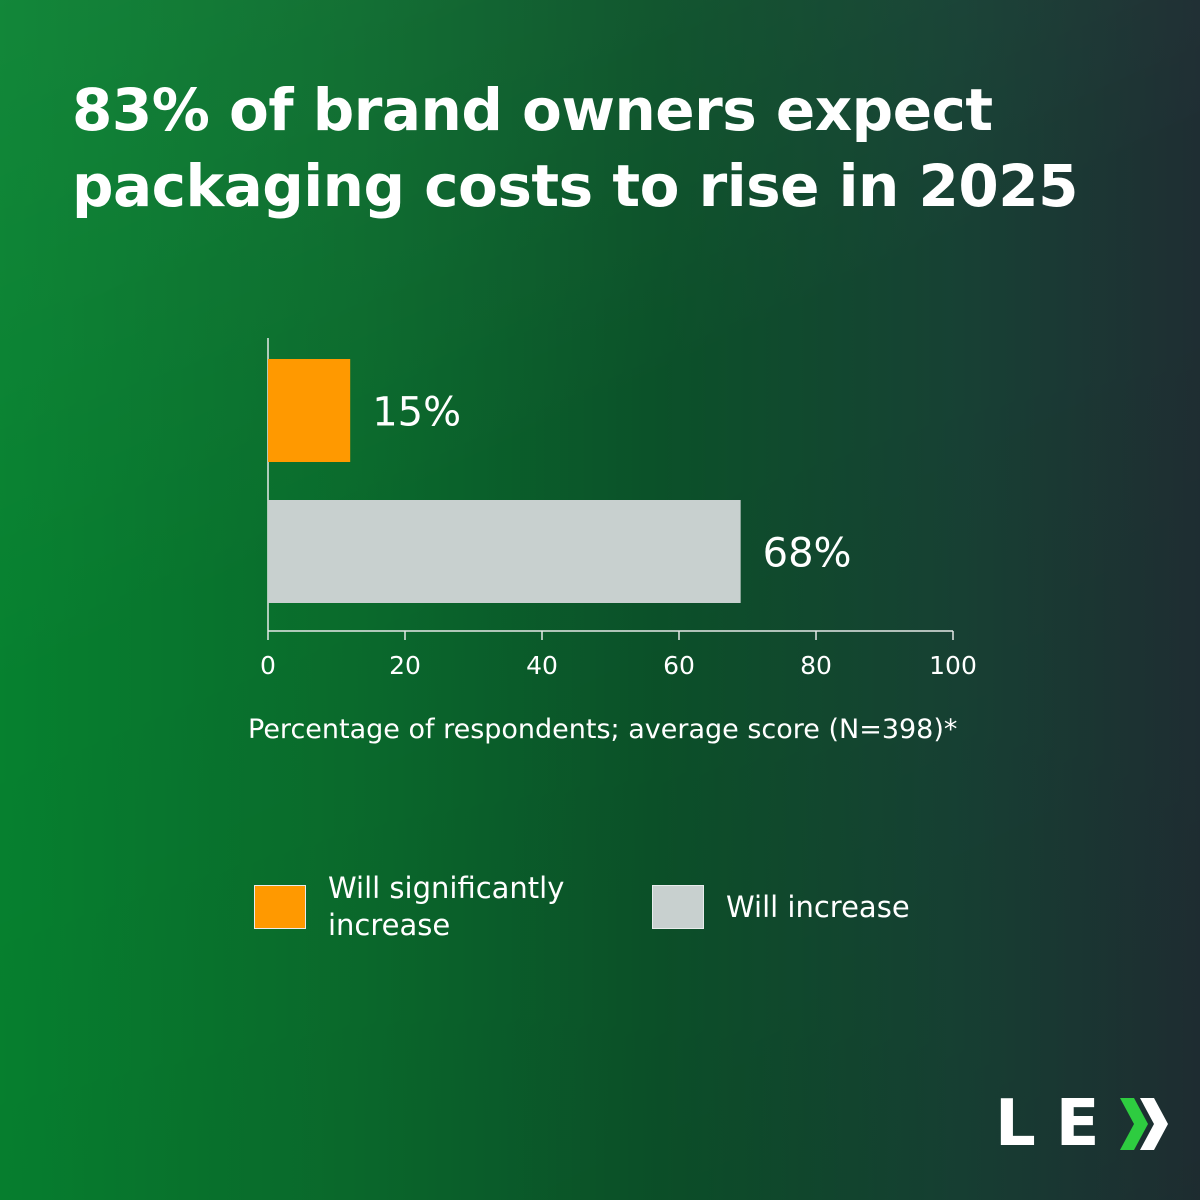 The image size is (1200, 1200). Describe the element at coordinates (953, 665) in the screenshot. I see `x-tick-label-100: 100` at that location.